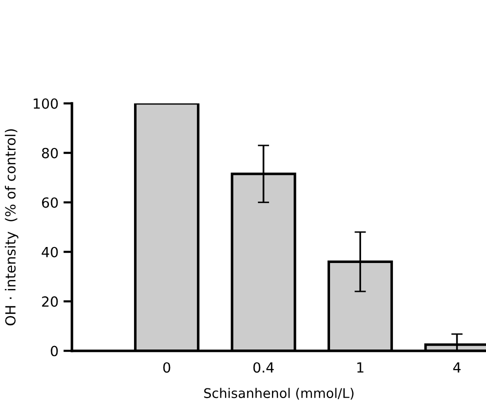 This screenshot has height=407, width=486. What do you see at coordinates (50, 301) in the screenshot?
I see `y-tick-label: 20` at bounding box center [50, 301].